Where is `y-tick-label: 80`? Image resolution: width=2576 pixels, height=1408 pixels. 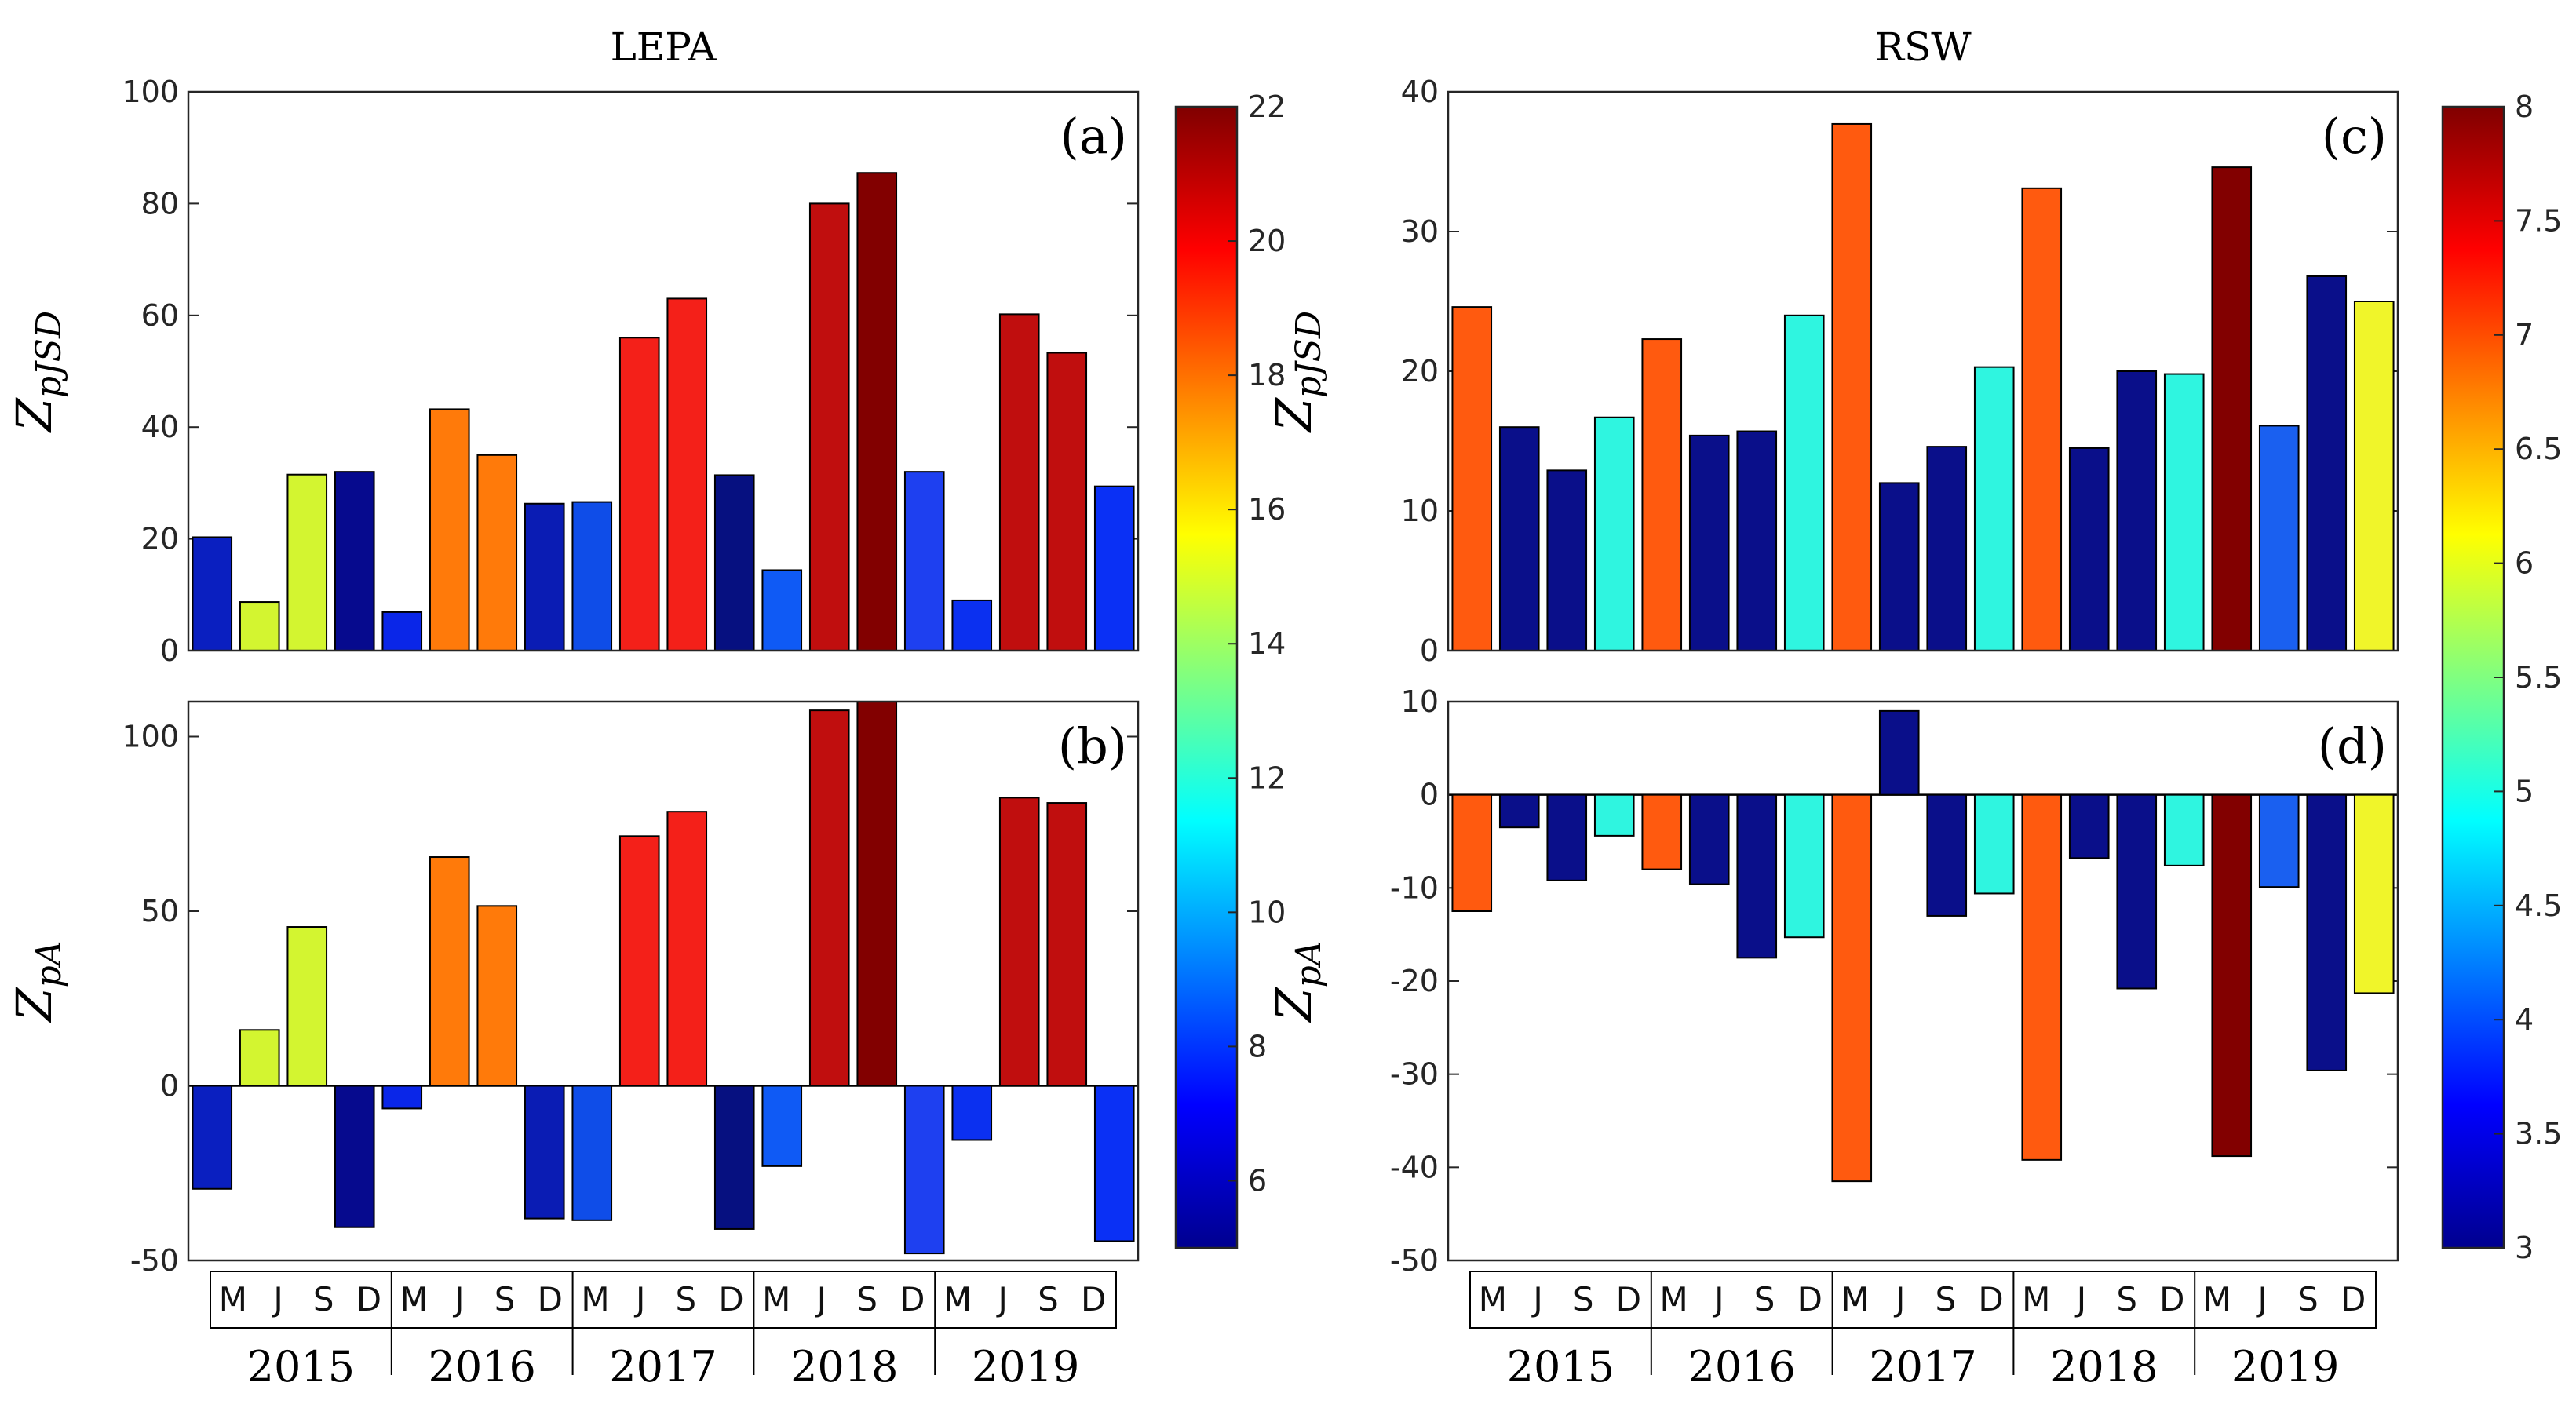
y-tick-label: 80 is located at coordinates (160, 203).